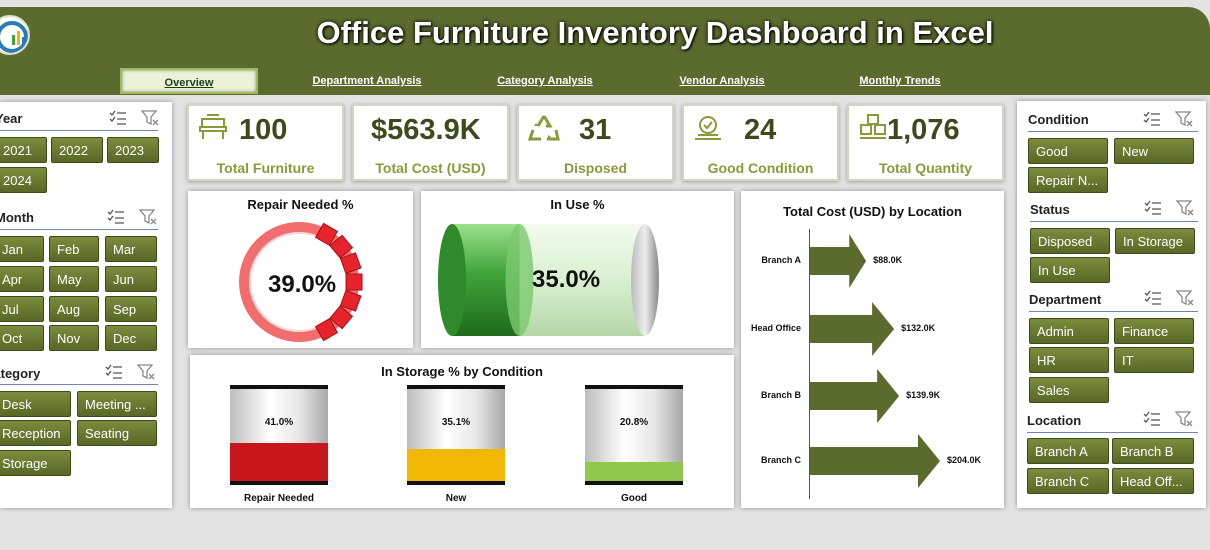  Describe the element at coordinates (1154, 331) in the screenshot. I see `department-finance-button: Finance` at that location.